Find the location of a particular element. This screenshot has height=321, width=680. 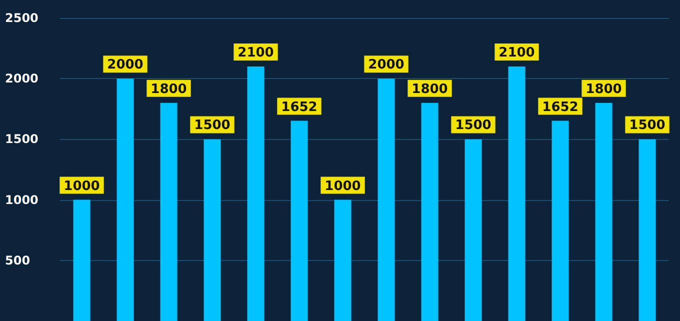

y-tick-label: 2000 is located at coordinates (21, 79).